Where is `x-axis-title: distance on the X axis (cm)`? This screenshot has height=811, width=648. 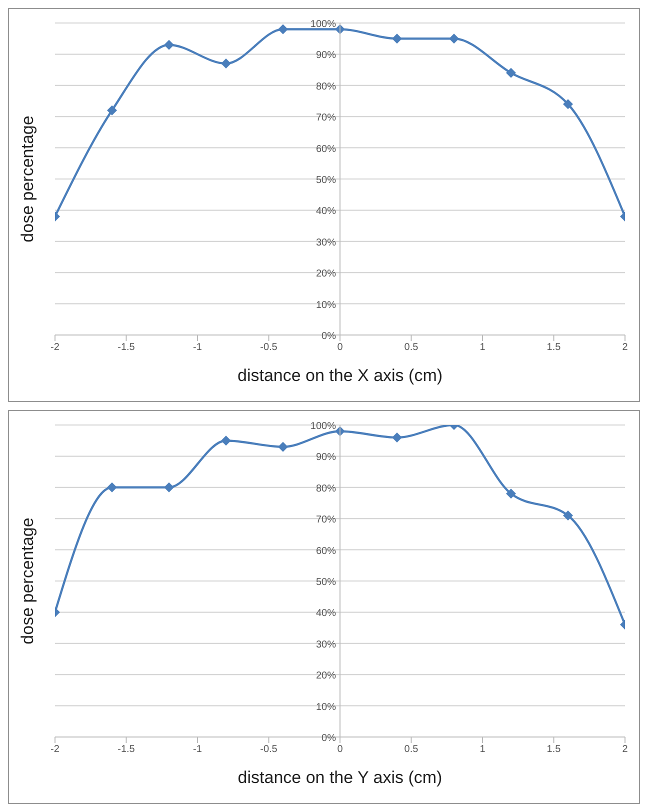
x-axis-title: distance on the X axis (cm) is located at coordinates (340, 375).